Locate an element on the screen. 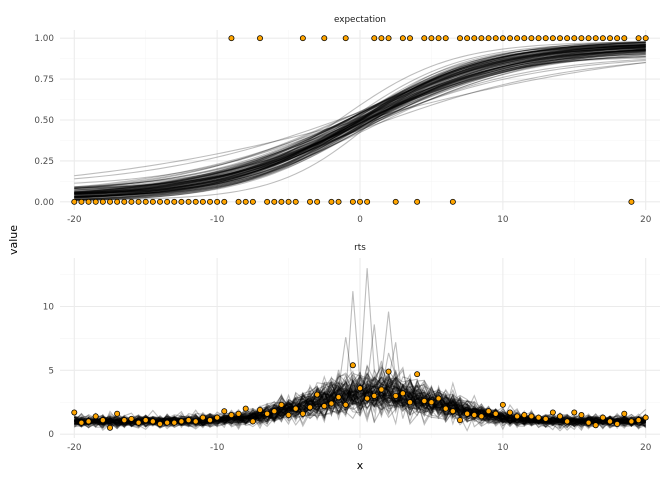 This screenshot has height=480, width=672. x-axis-title: x is located at coordinates (360, 465).